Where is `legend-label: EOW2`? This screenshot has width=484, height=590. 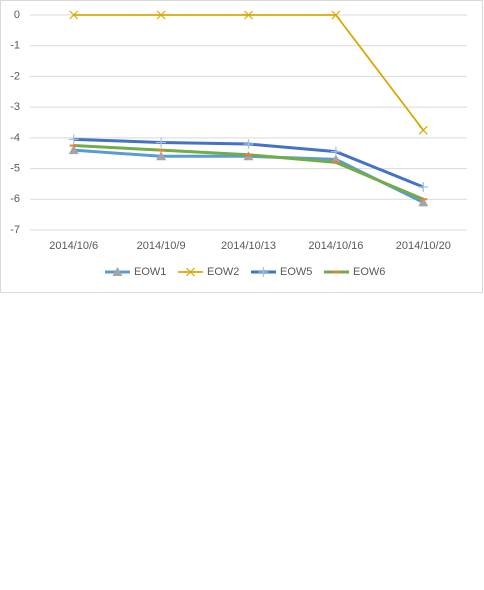 legend-label: EOW2 is located at coordinates (223, 272).